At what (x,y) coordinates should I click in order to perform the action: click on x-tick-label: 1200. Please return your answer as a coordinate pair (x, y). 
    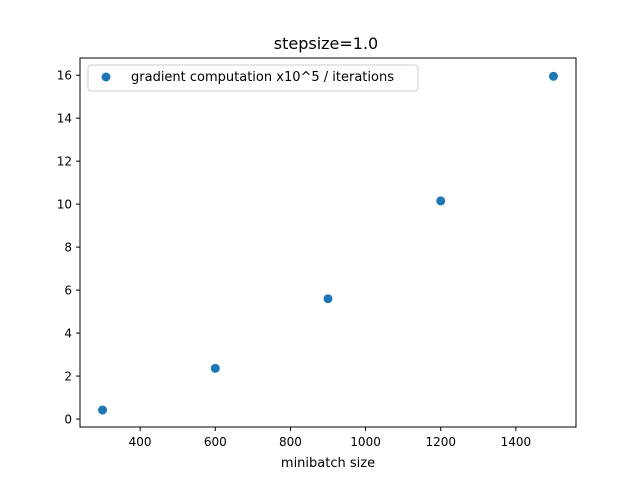
    Looking at the image, I should click on (440, 442).